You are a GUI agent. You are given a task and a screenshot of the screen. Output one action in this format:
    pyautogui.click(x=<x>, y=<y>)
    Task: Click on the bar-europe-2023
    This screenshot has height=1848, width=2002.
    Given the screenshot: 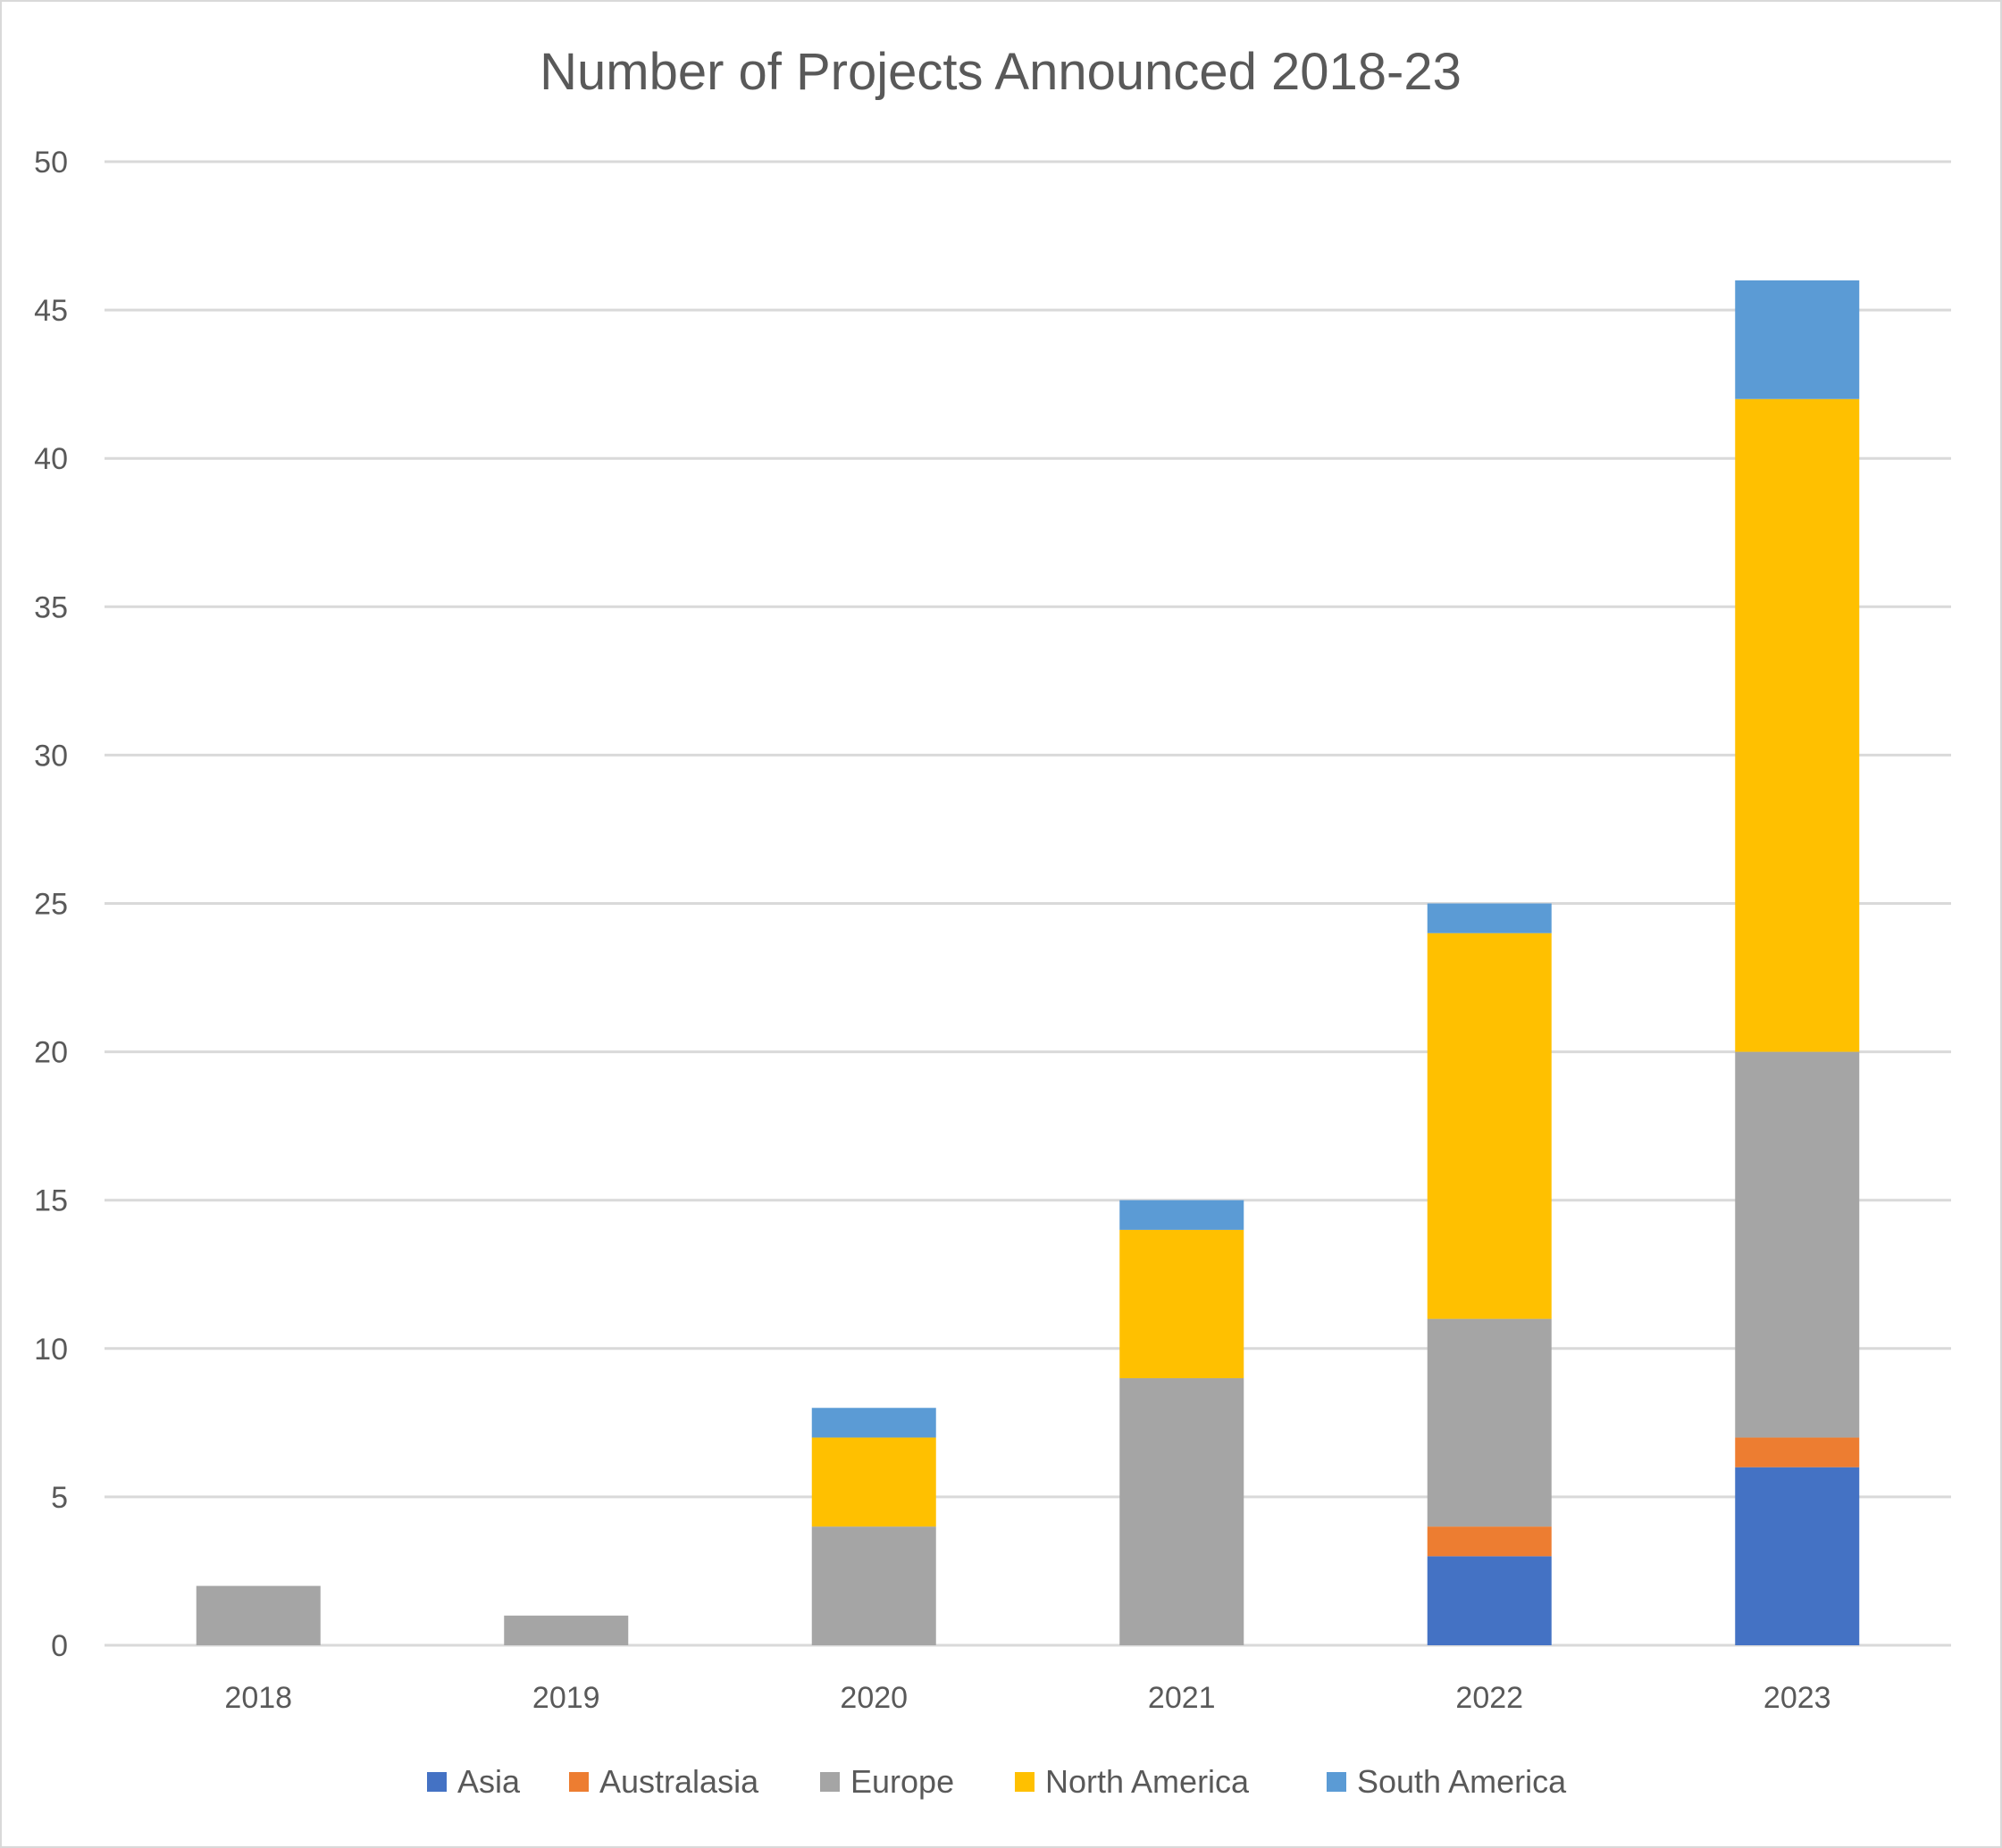 What is the action you would take?
    pyautogui.click(x=1797, y=1244)
    